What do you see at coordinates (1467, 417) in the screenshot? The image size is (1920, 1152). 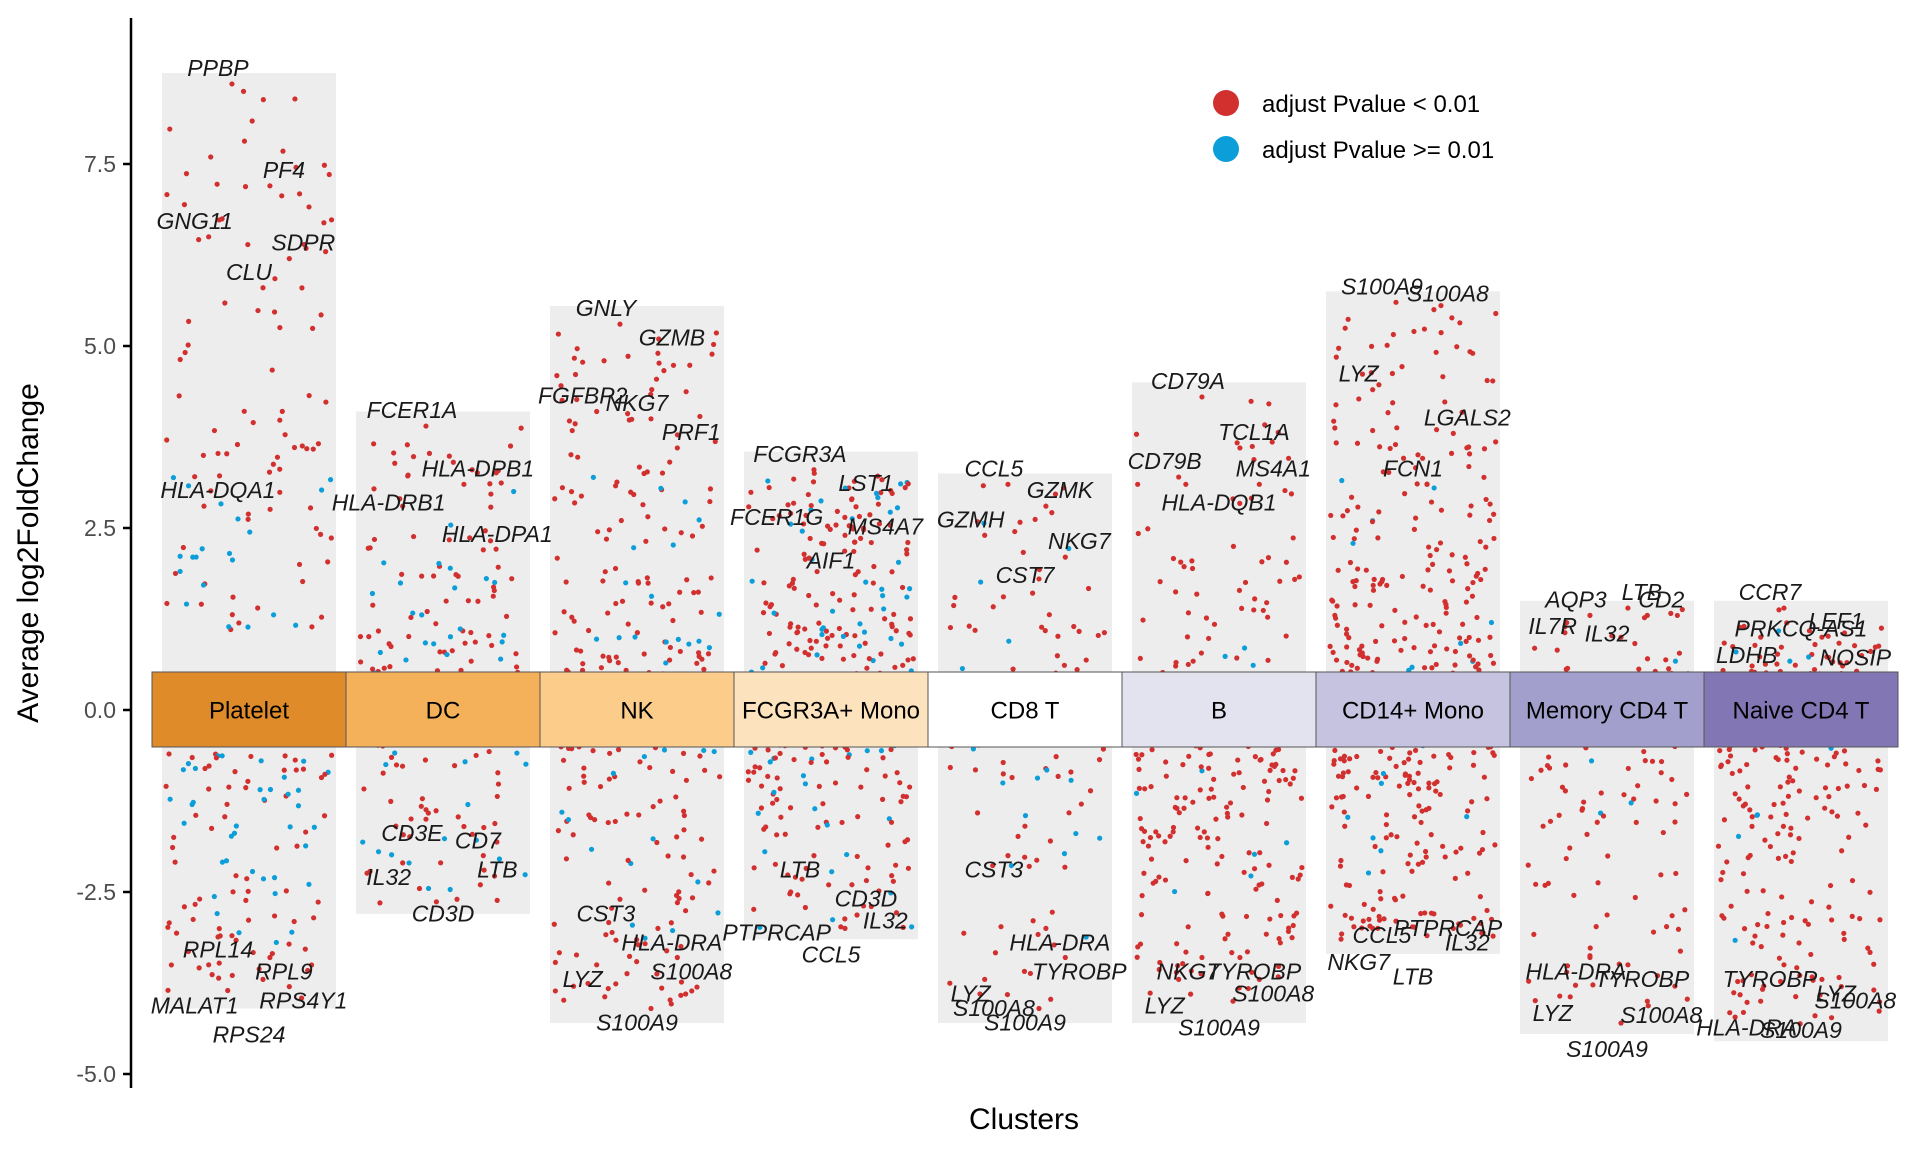 I see `gene-label: LGALS2` at bounding box center [1467, 417].